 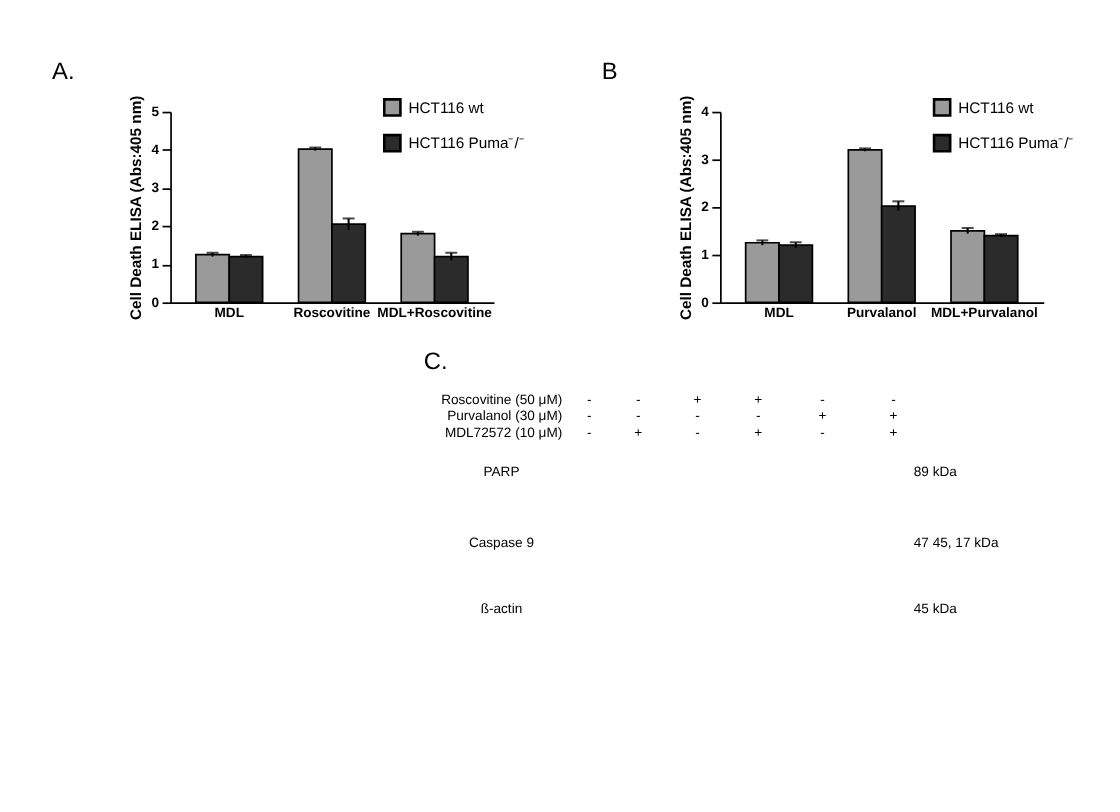 I want to click on chart-title: B, so click(x=609, y=70).